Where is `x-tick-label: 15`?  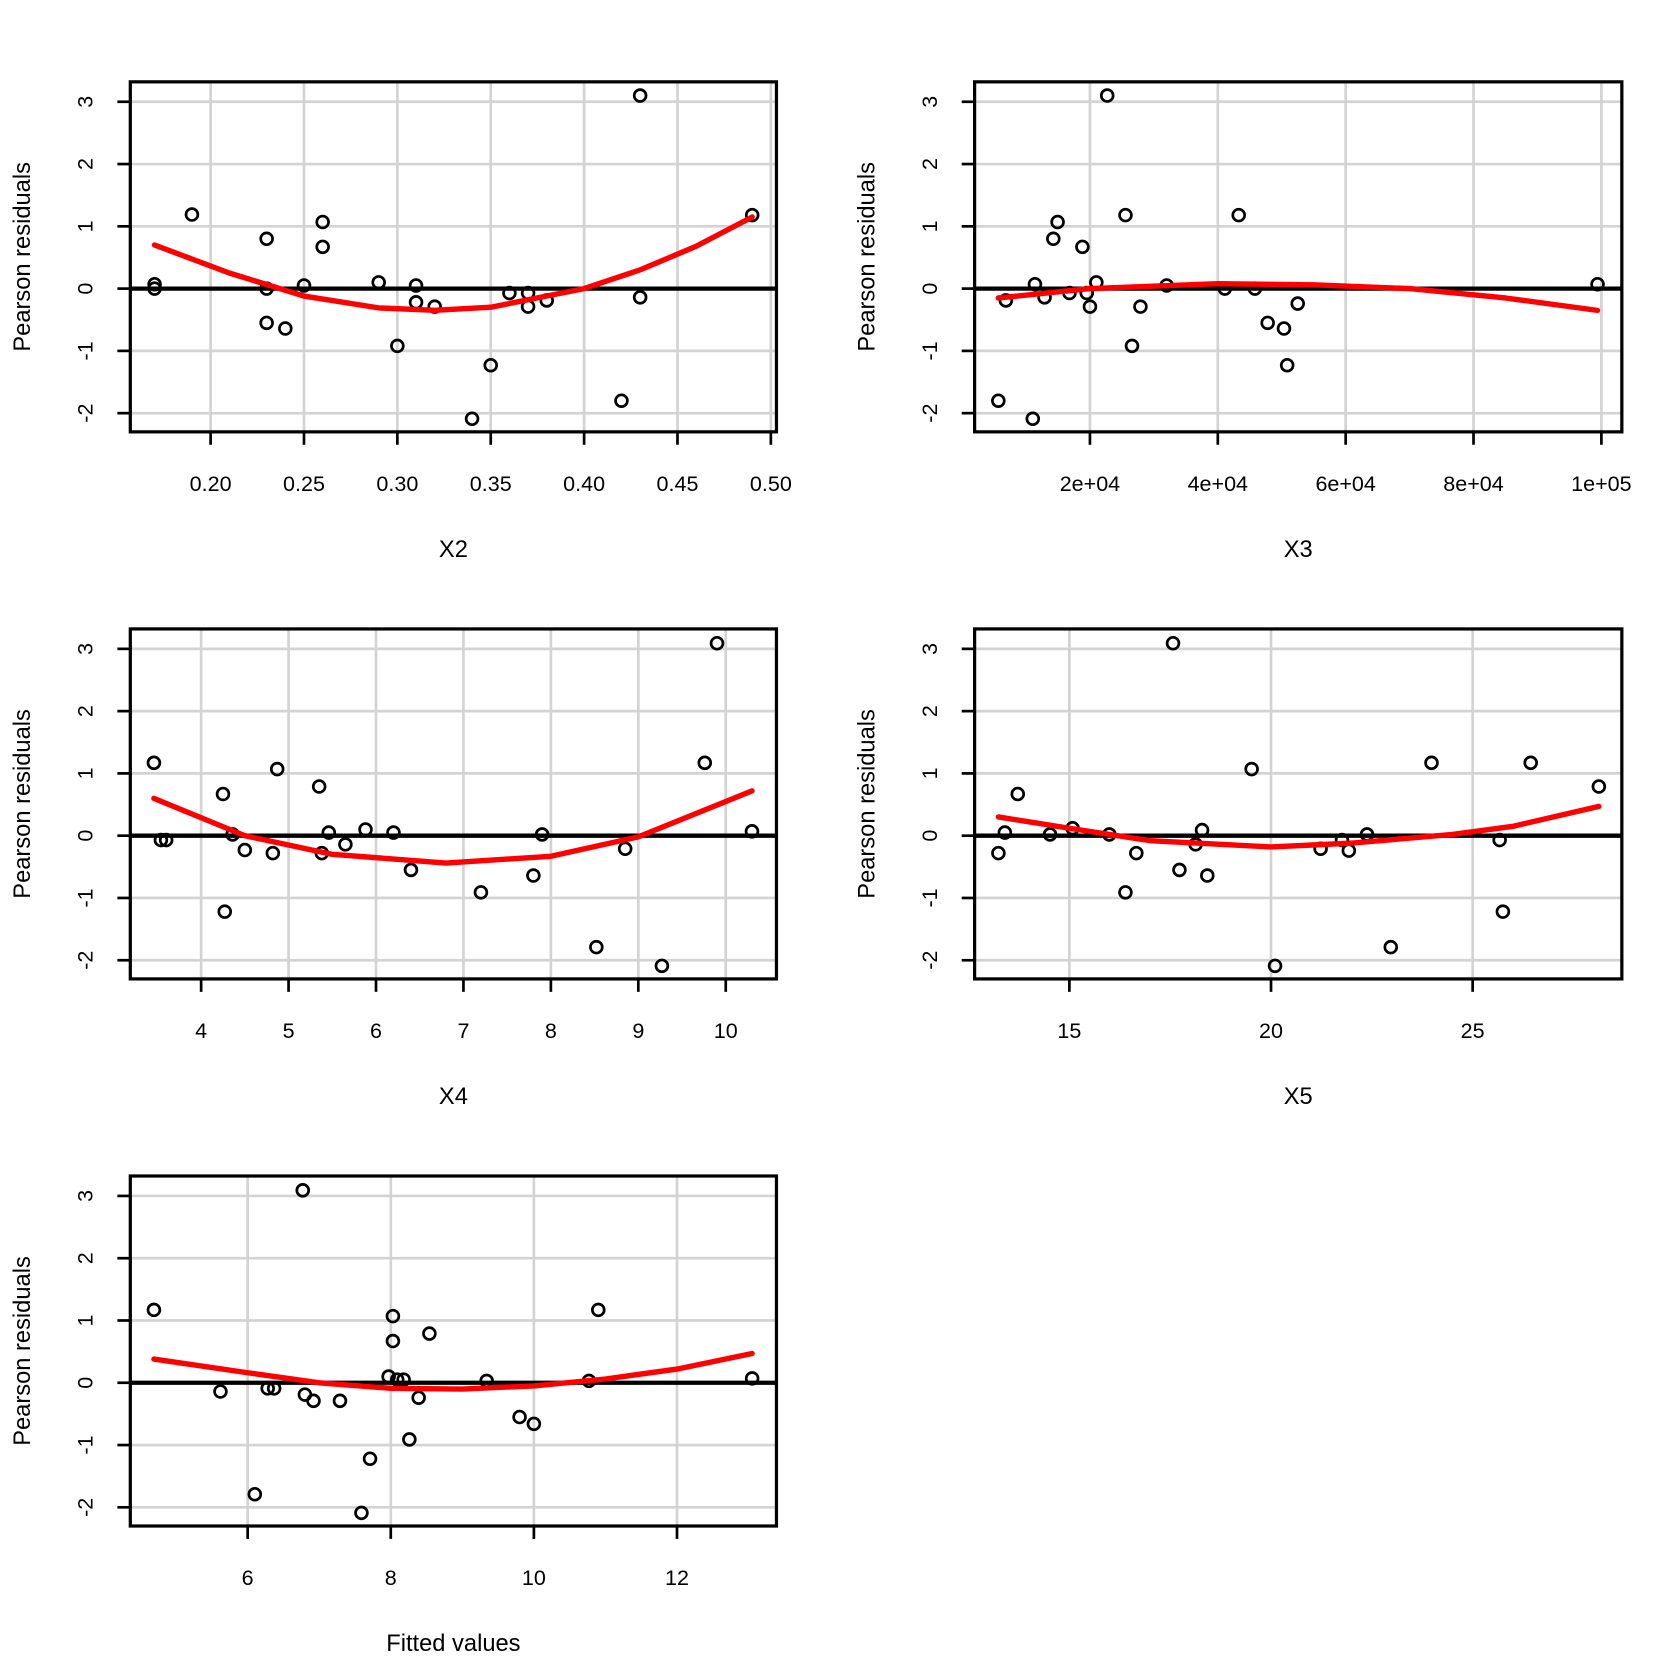 x-tick-label: 15 is located at coordinates (1069, 1031).